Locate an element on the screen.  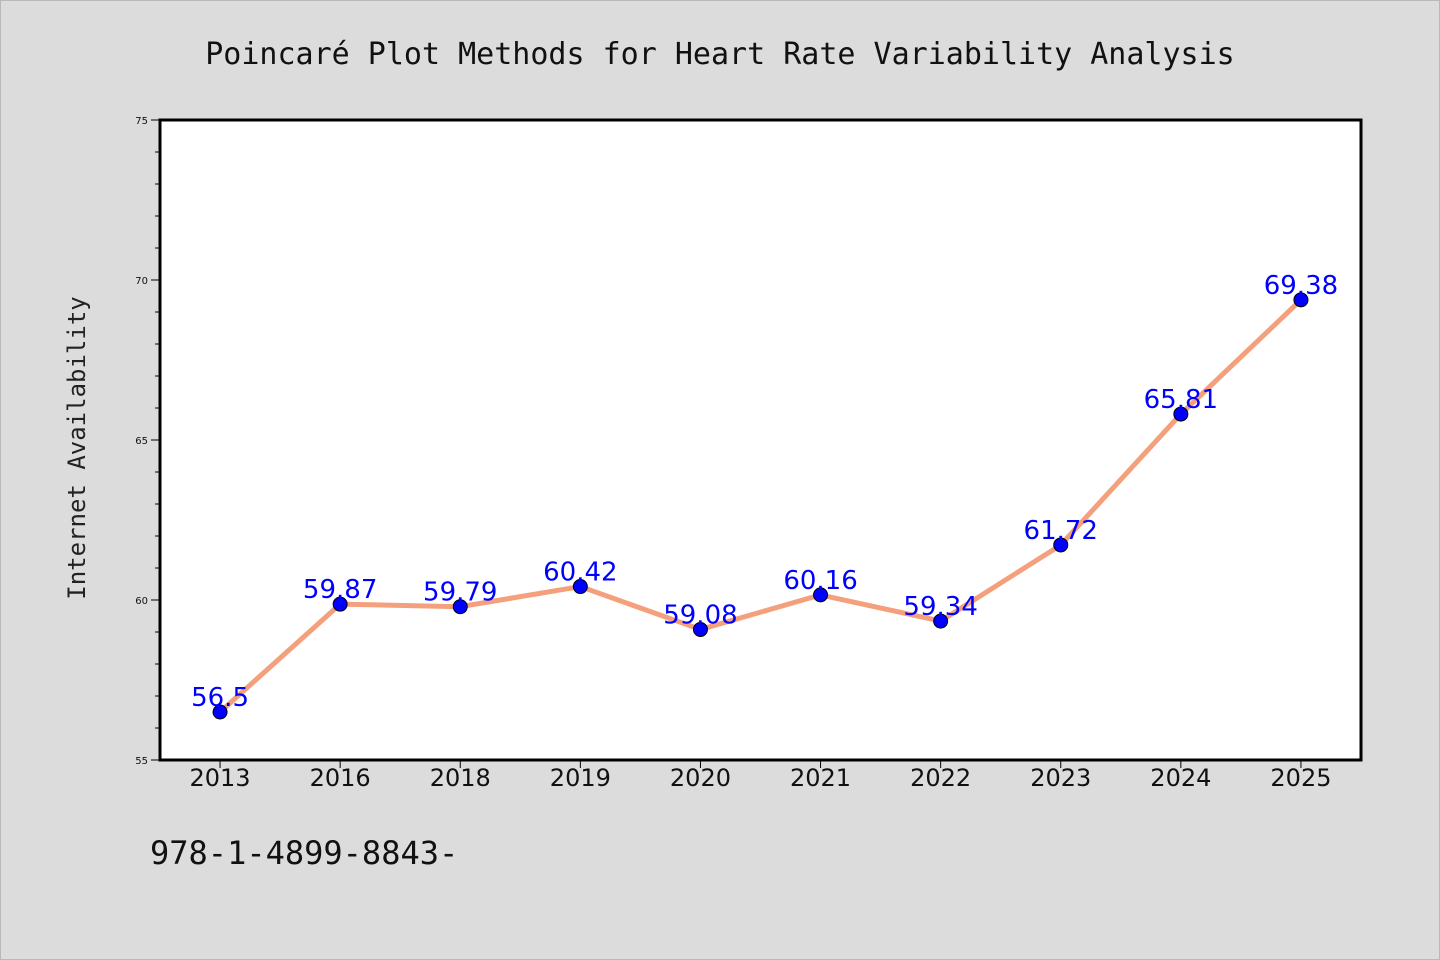
data-label: 59.79 is located at coordinates (460, 593).